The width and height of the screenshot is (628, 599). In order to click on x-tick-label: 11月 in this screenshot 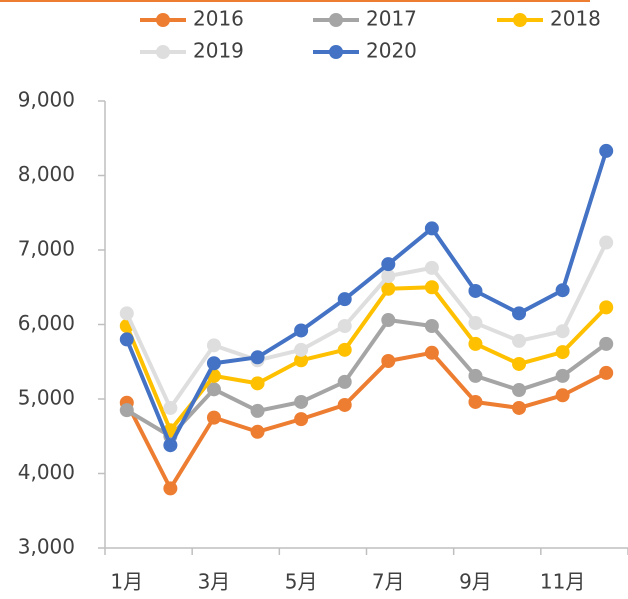, I will do `click(562, 582)`.